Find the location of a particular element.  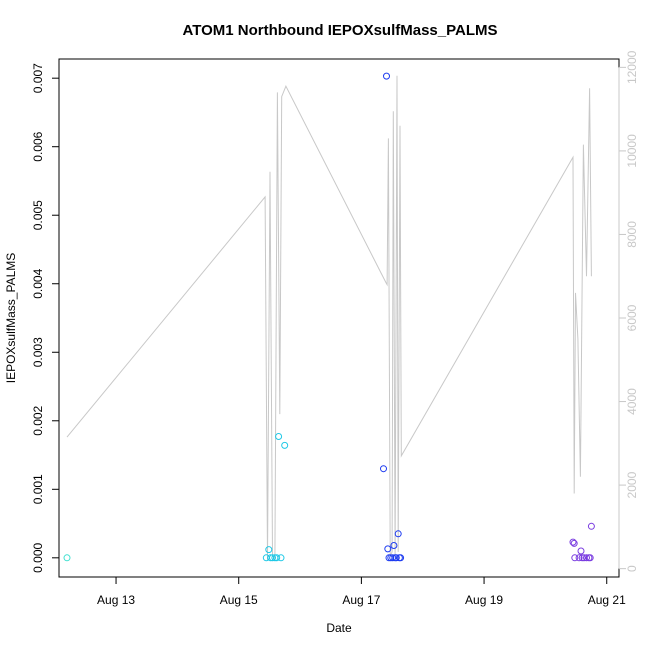

y-axis-label: IEPOXsulfMass_PALMS is located at coordinates (11, 318).